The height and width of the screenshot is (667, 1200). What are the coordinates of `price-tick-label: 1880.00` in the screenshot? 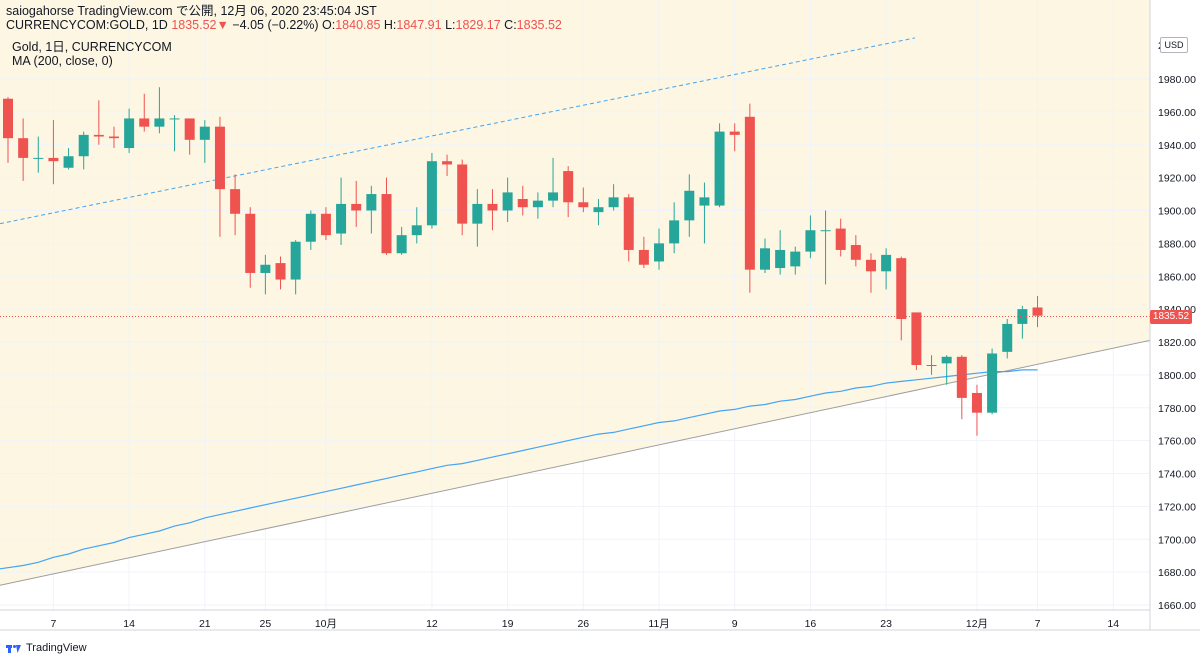 It's located at (1177, 244).